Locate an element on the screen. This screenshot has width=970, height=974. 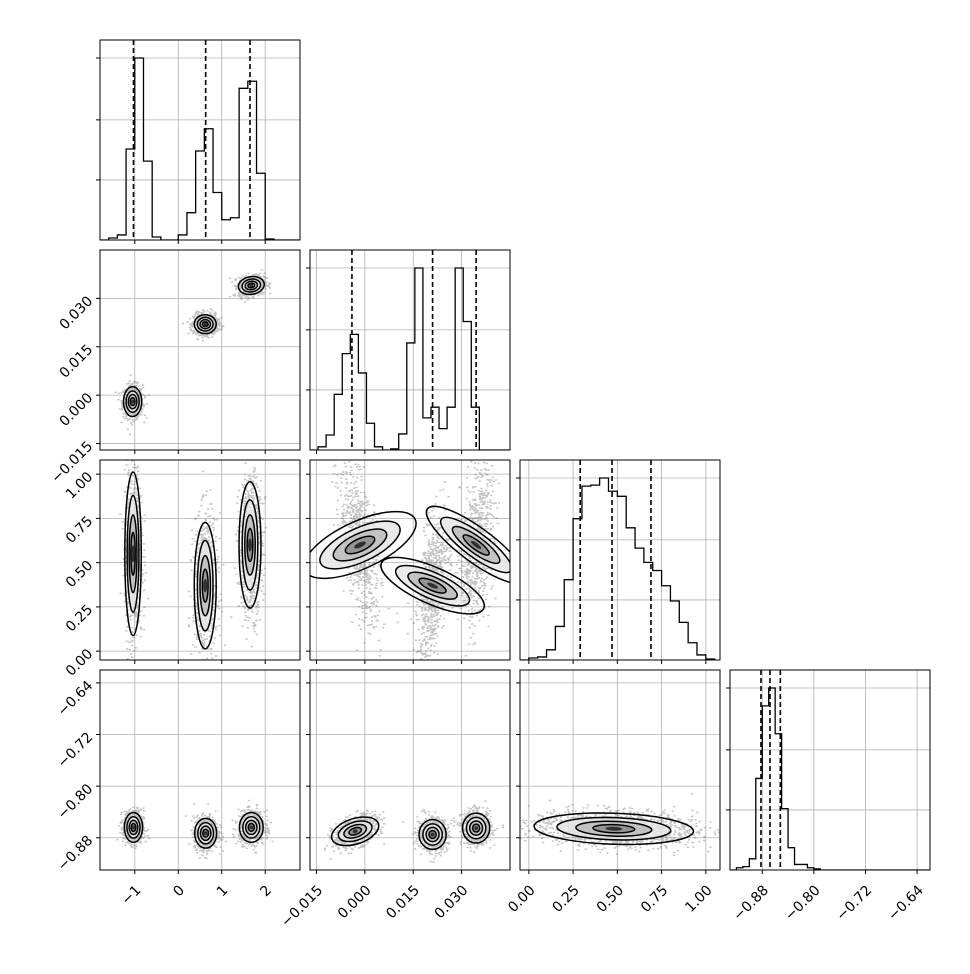
y-tick-label: −0.88 is located at coordinates (76, 854).